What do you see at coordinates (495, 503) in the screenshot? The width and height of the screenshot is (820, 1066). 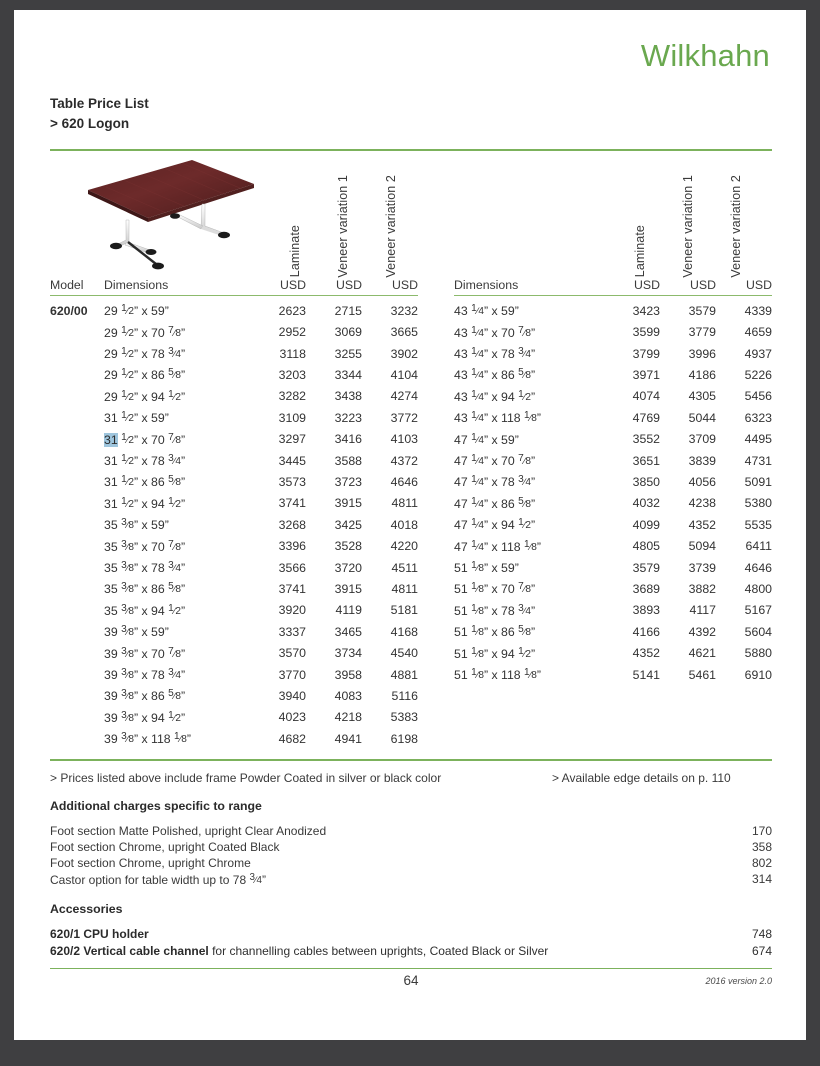 I see `cell-dimensions: 47 1⁄4” x 86 5⁄8”` at bounding box center [495, 503].